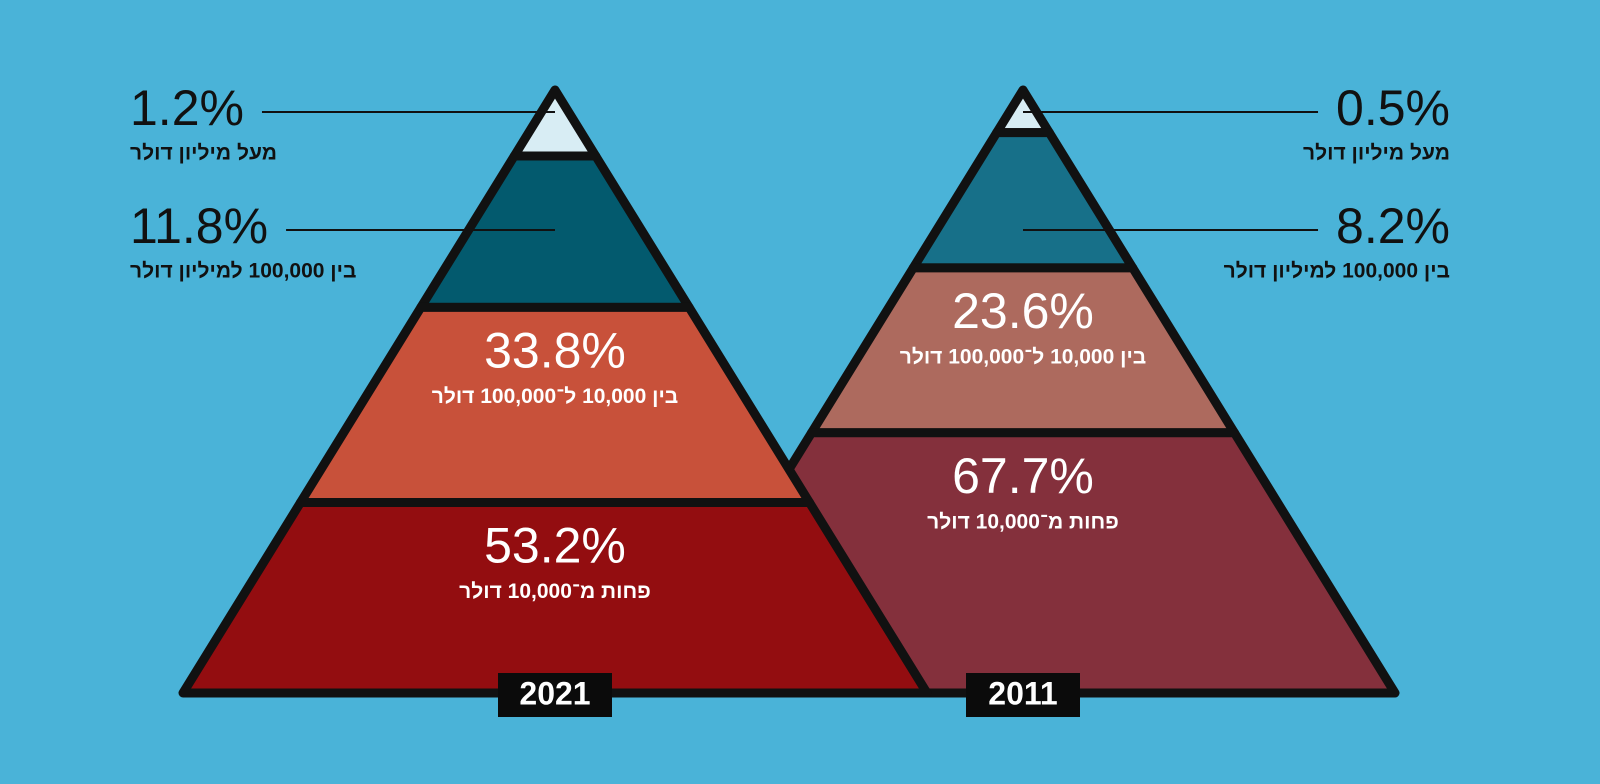  I want to click on value-label: 23.6%, so click(1023, 311).